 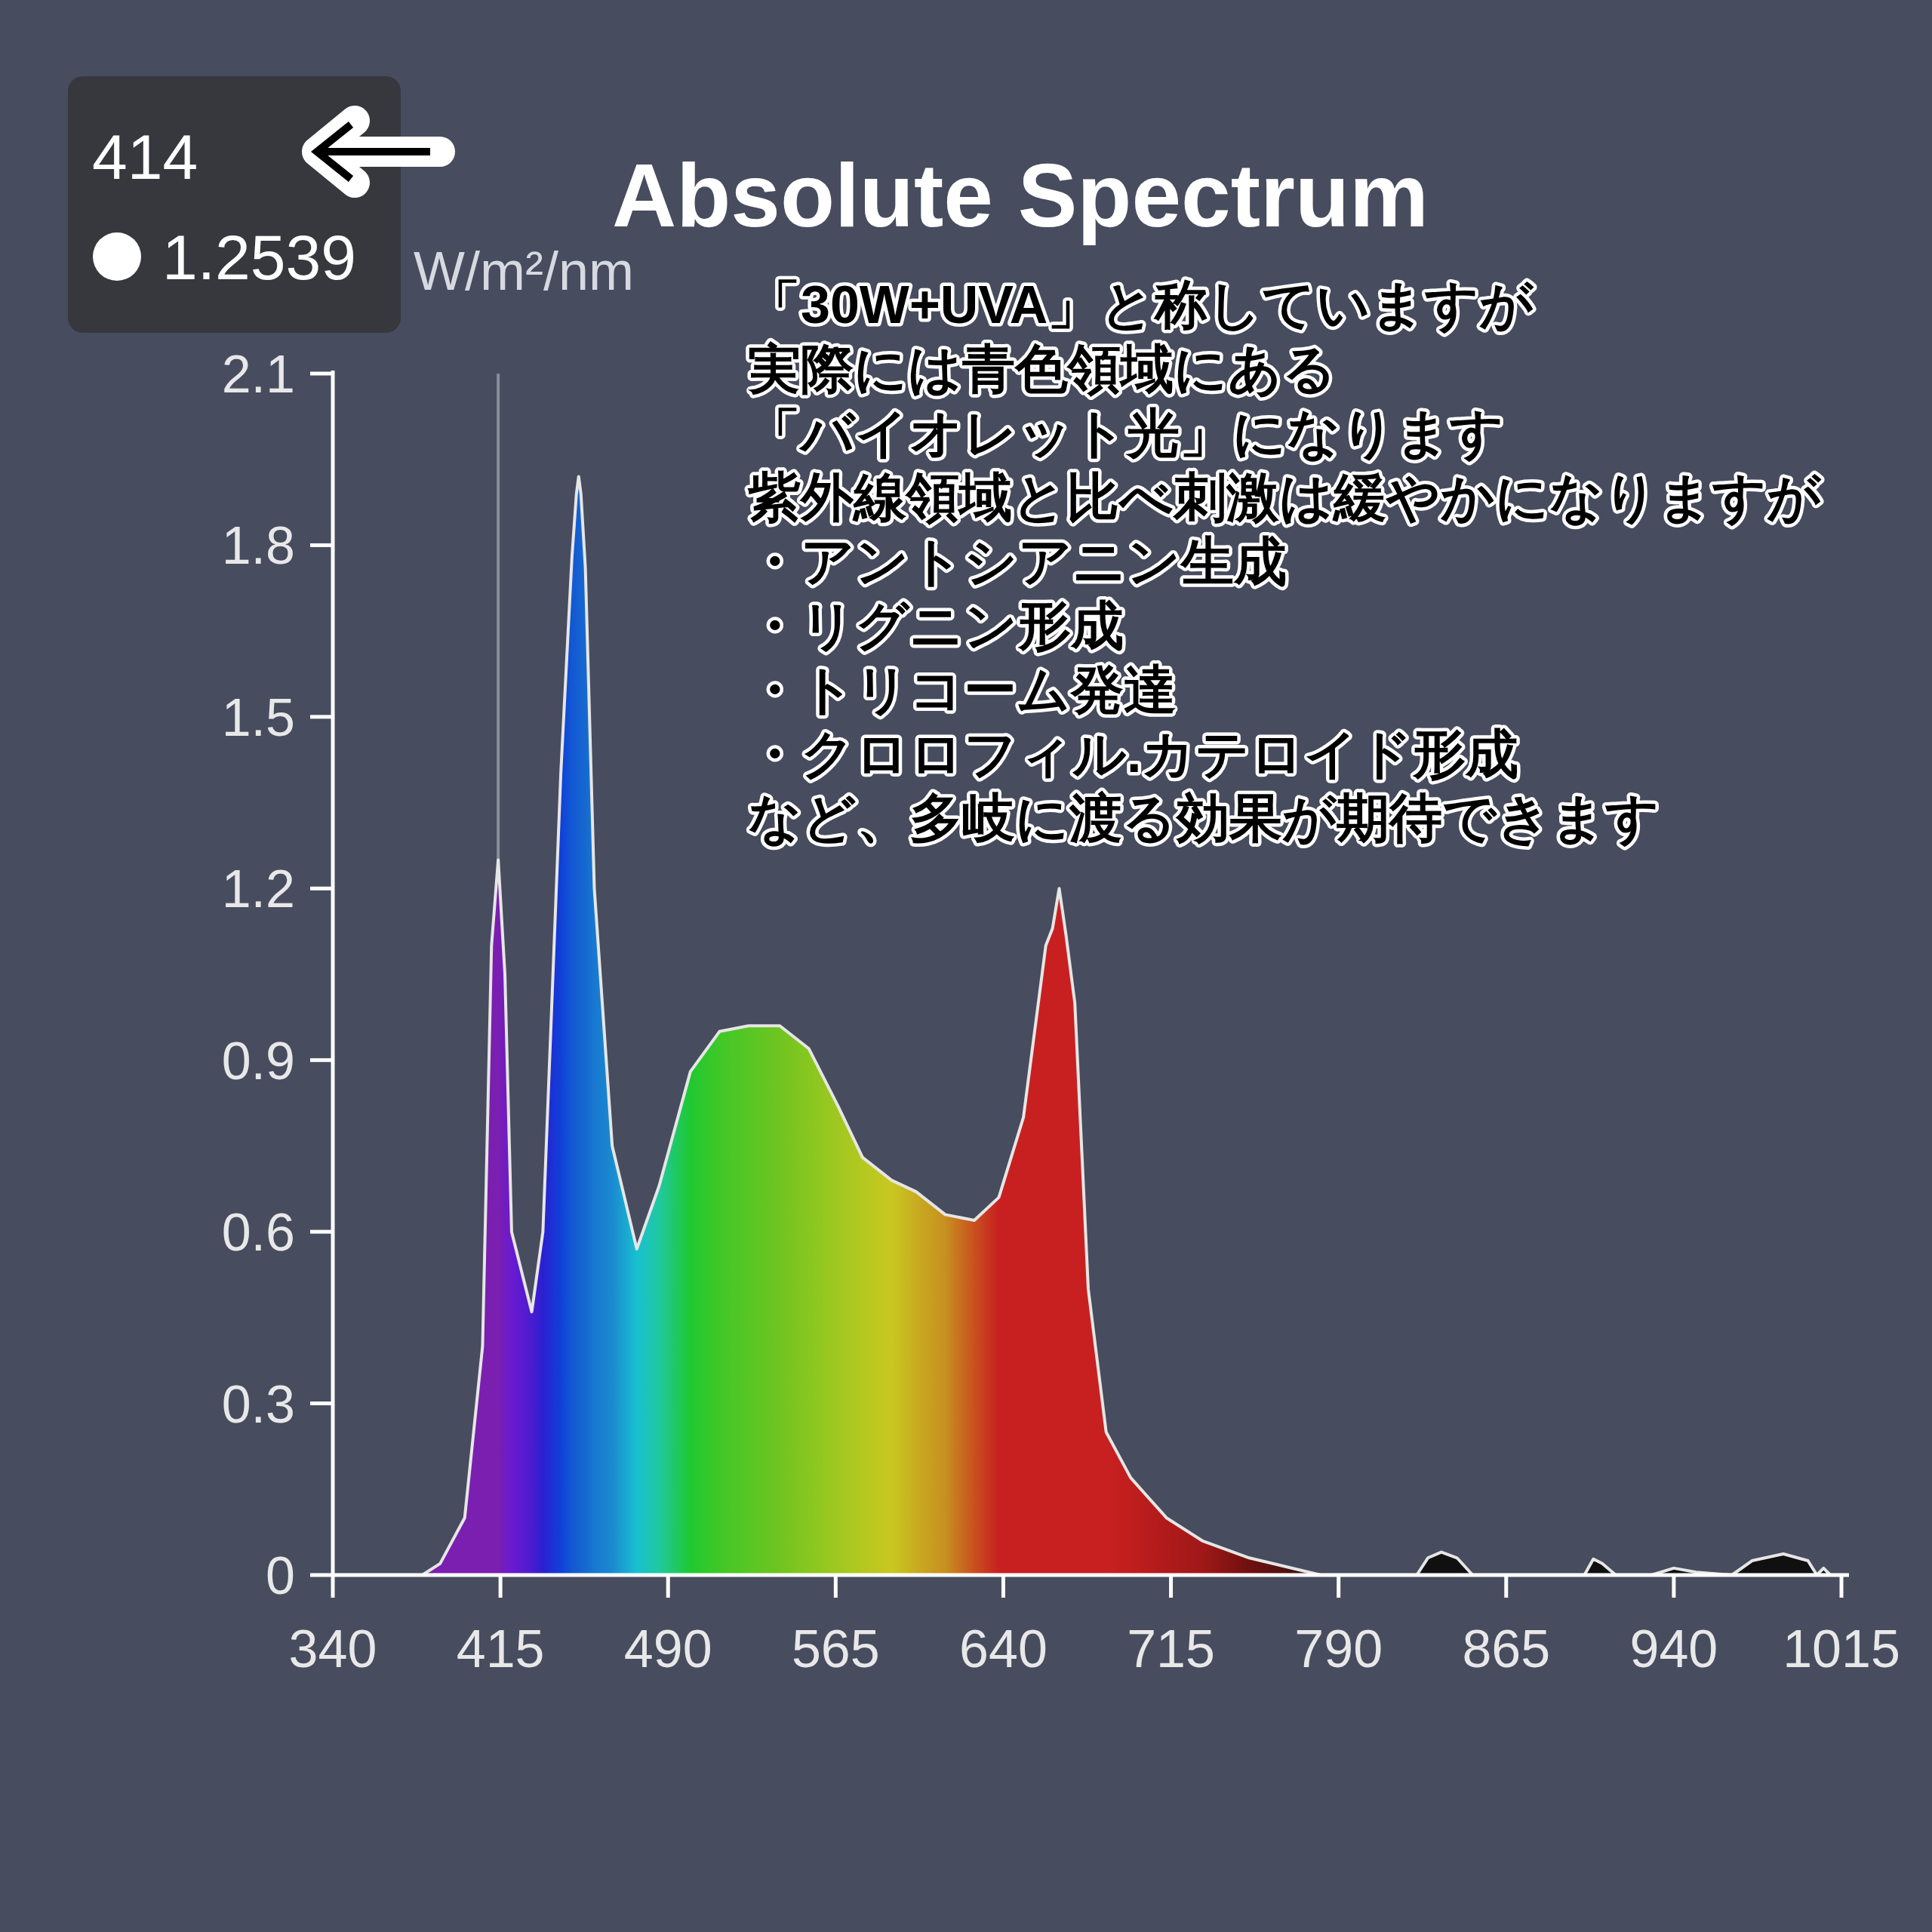 I want to click on y-tick-label: 1.8, so click(x=258, y=546).